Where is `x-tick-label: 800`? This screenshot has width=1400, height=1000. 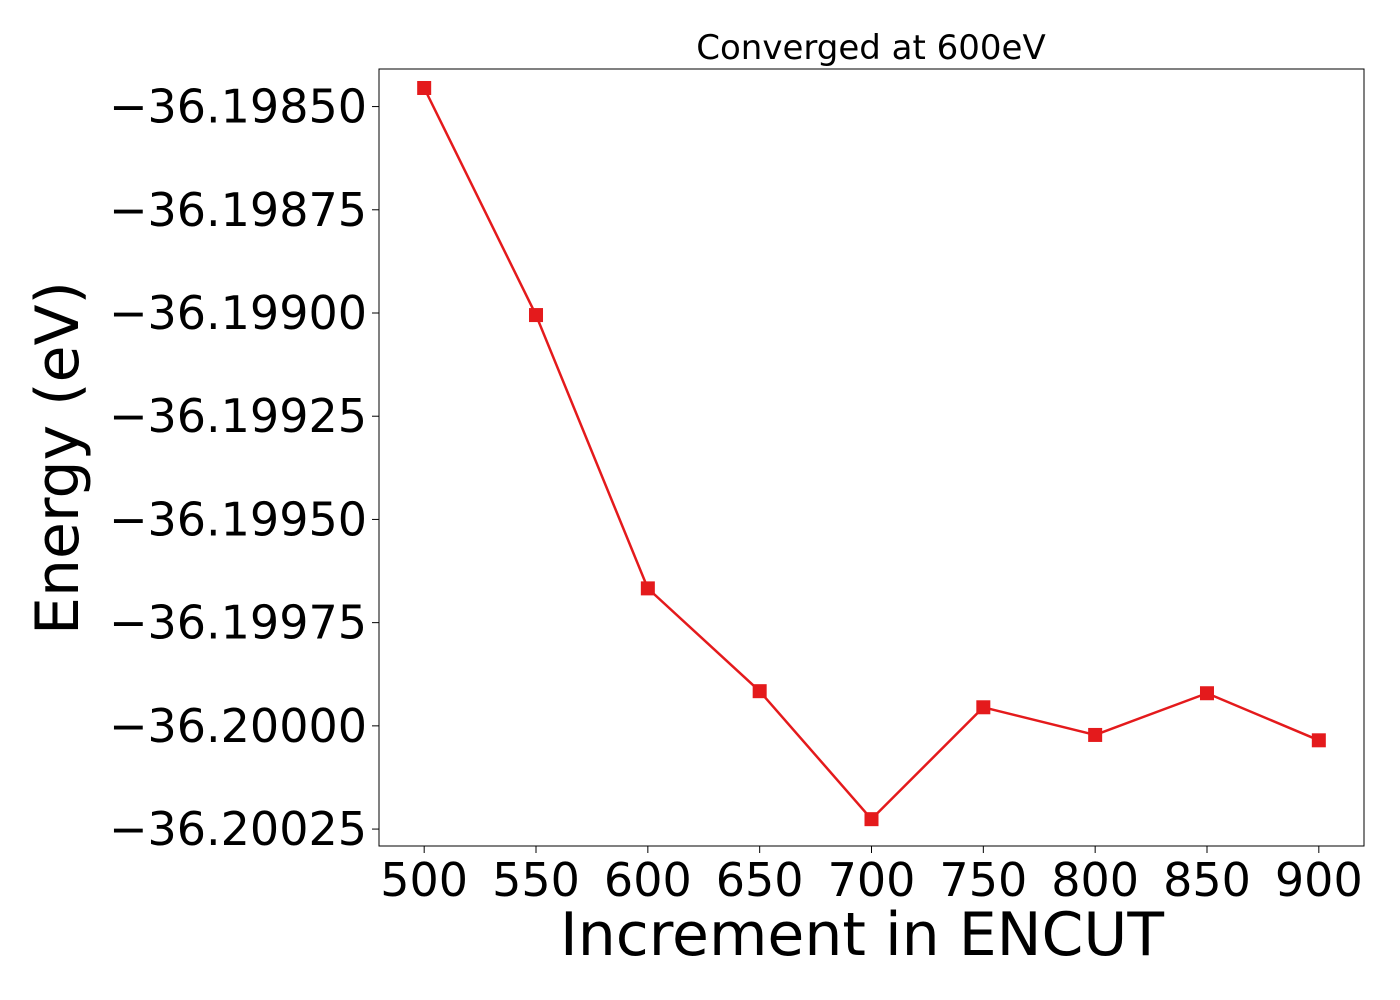 x-tick-label: 800 is located at coordinates (1095, 880).